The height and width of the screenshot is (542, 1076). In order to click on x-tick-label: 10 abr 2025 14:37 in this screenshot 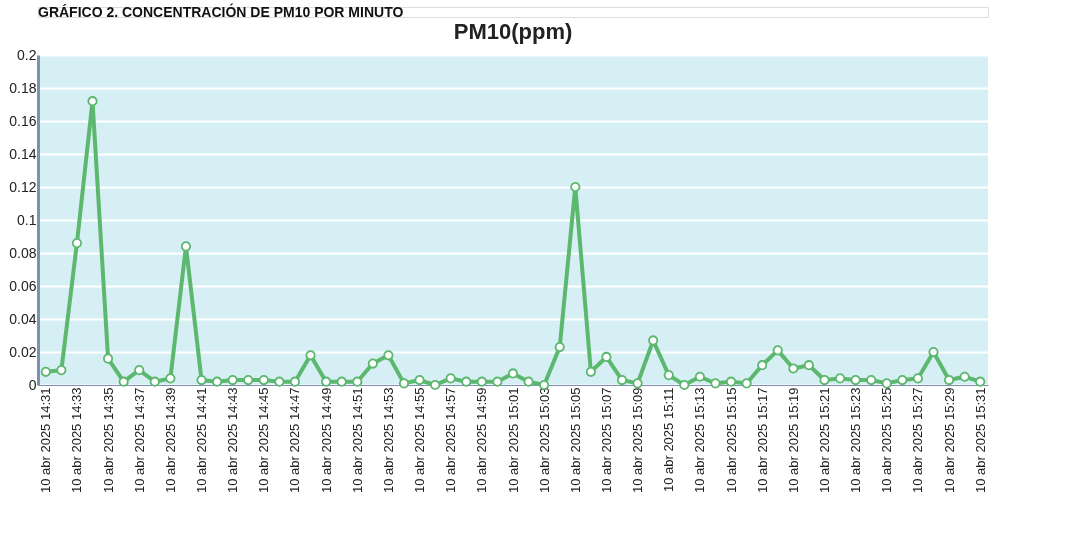, I will do `click(139, 440)`.